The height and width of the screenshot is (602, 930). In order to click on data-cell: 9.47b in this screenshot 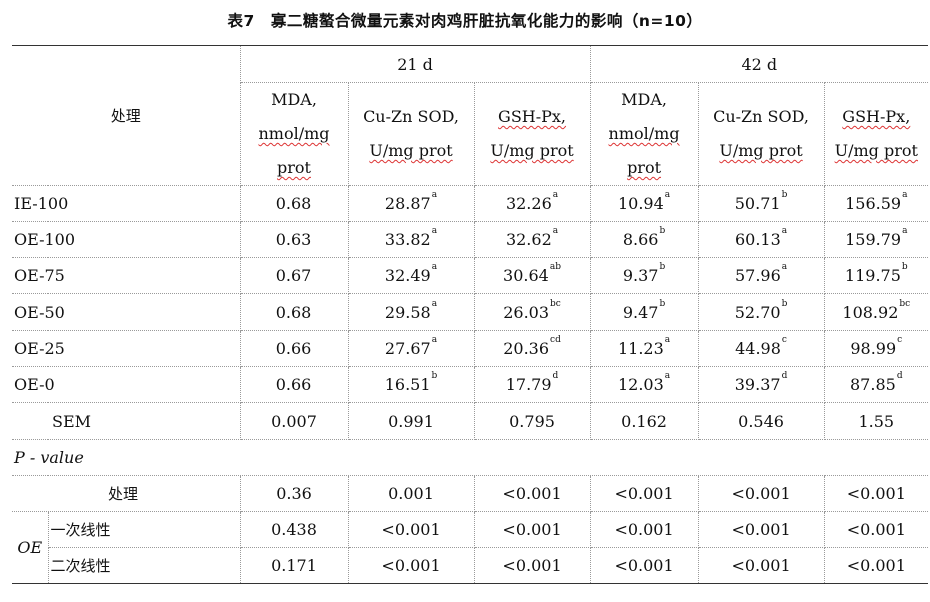, I will do `click(644, 312)`.